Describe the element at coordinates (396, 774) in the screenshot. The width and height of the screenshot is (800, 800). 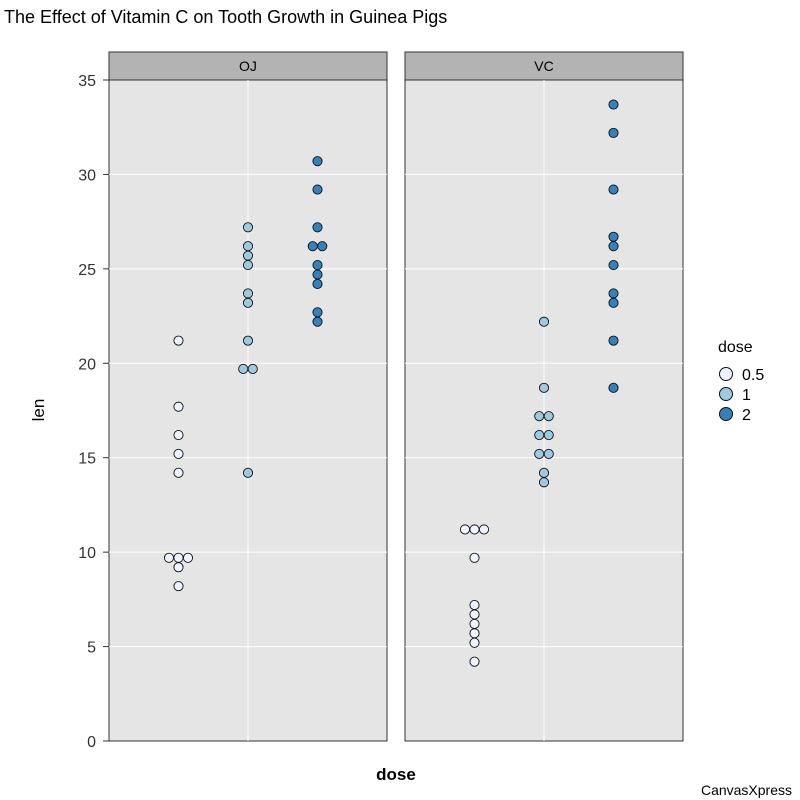
I see `x-axis-label: dose` at that location.